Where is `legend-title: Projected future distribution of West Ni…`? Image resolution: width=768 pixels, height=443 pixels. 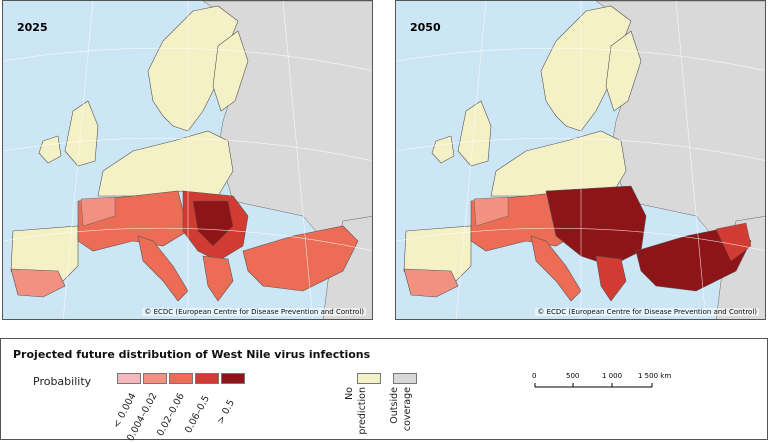
legend-title: Projected future distribution of West Ni… is located at coordinates (192, 354).